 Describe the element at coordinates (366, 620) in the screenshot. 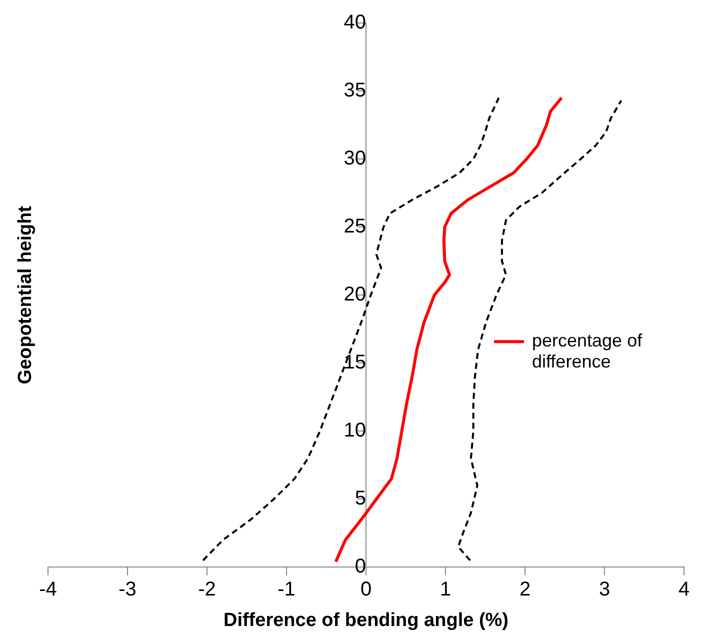

I see `x-axis-title: Difference of bending angle (%)` at that location.